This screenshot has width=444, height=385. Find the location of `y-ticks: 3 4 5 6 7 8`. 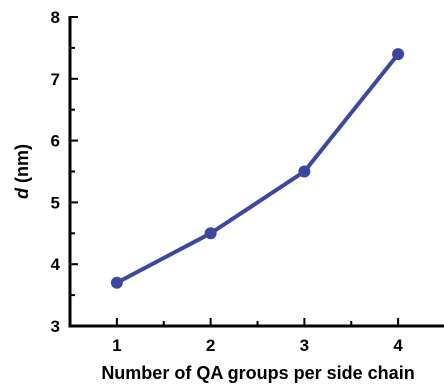

y-ticks: 3 4 5 6 7 8 is located at coordinates (64, 172).